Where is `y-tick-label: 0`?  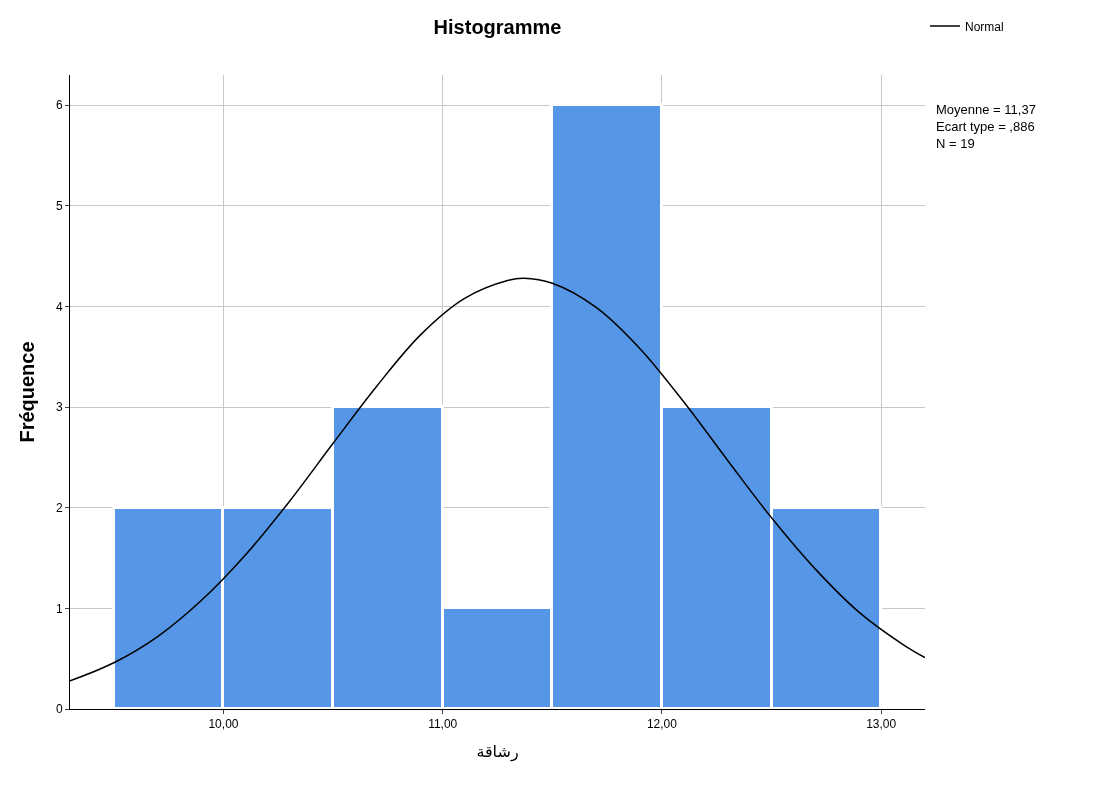
y-tick-label: 0 is located at coordinates (59, 709).